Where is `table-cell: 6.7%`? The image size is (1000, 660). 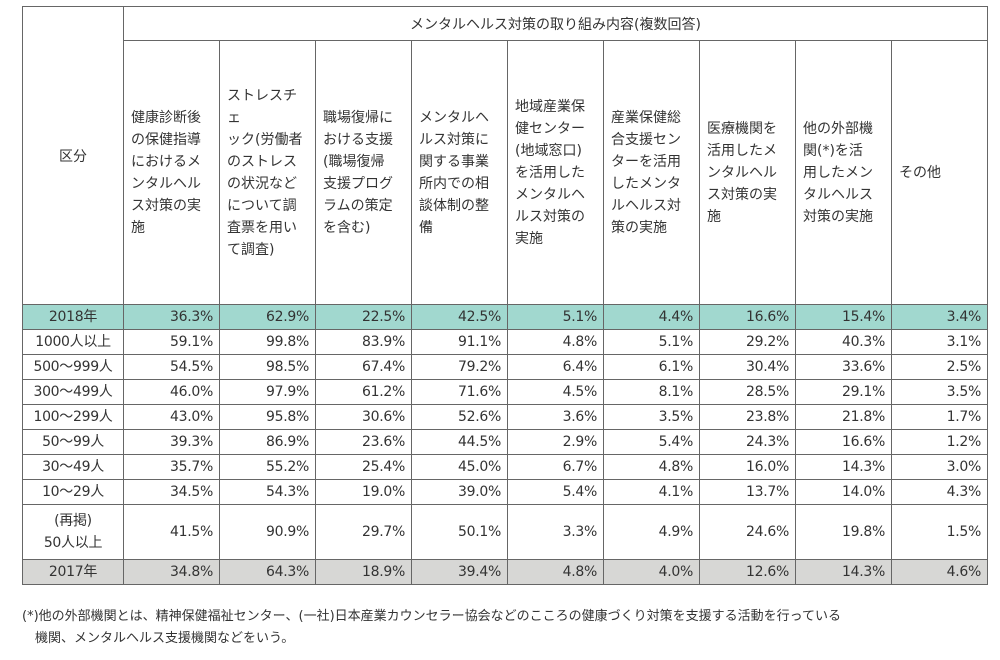 table-cell: 6.7% is located at coordinates (555, 467).